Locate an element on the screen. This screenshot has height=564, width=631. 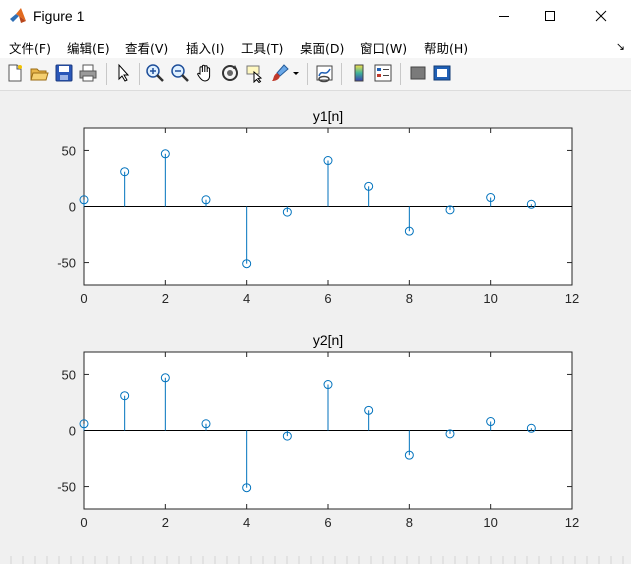
window-title: Figure 1 is located at coordinates (59, 16).